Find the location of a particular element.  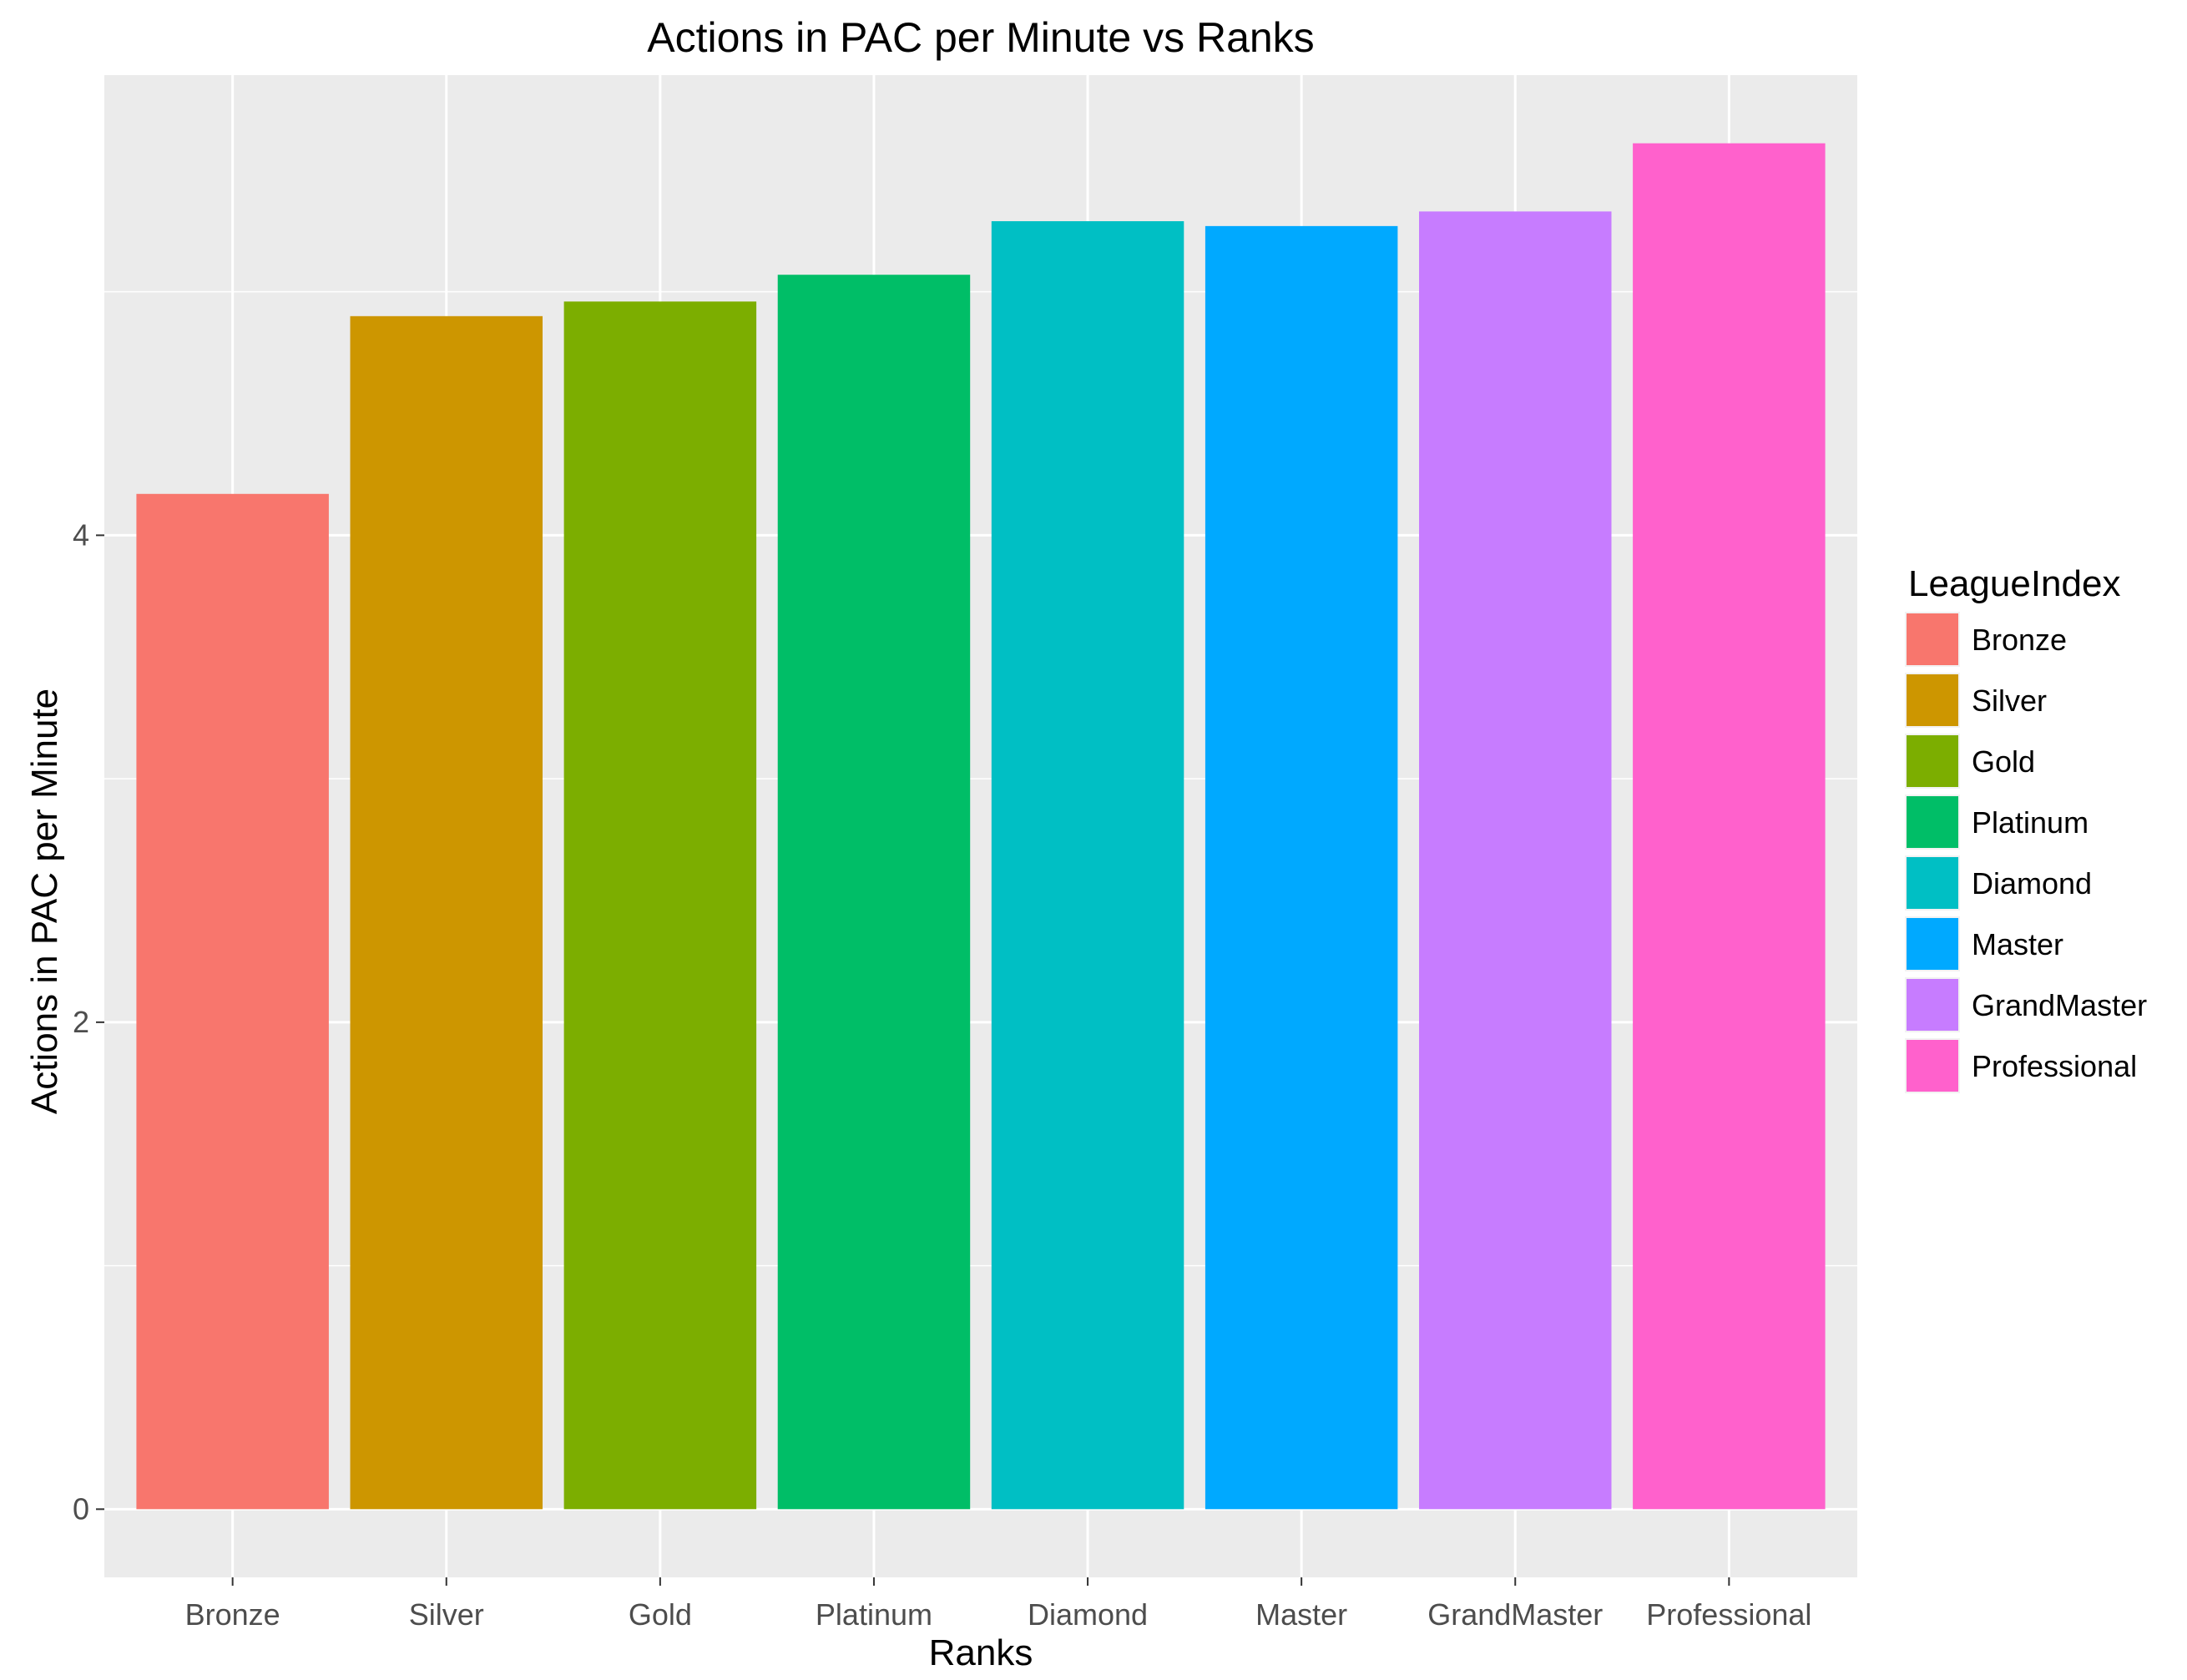

bar-silver is located at coordinates (446, 912).